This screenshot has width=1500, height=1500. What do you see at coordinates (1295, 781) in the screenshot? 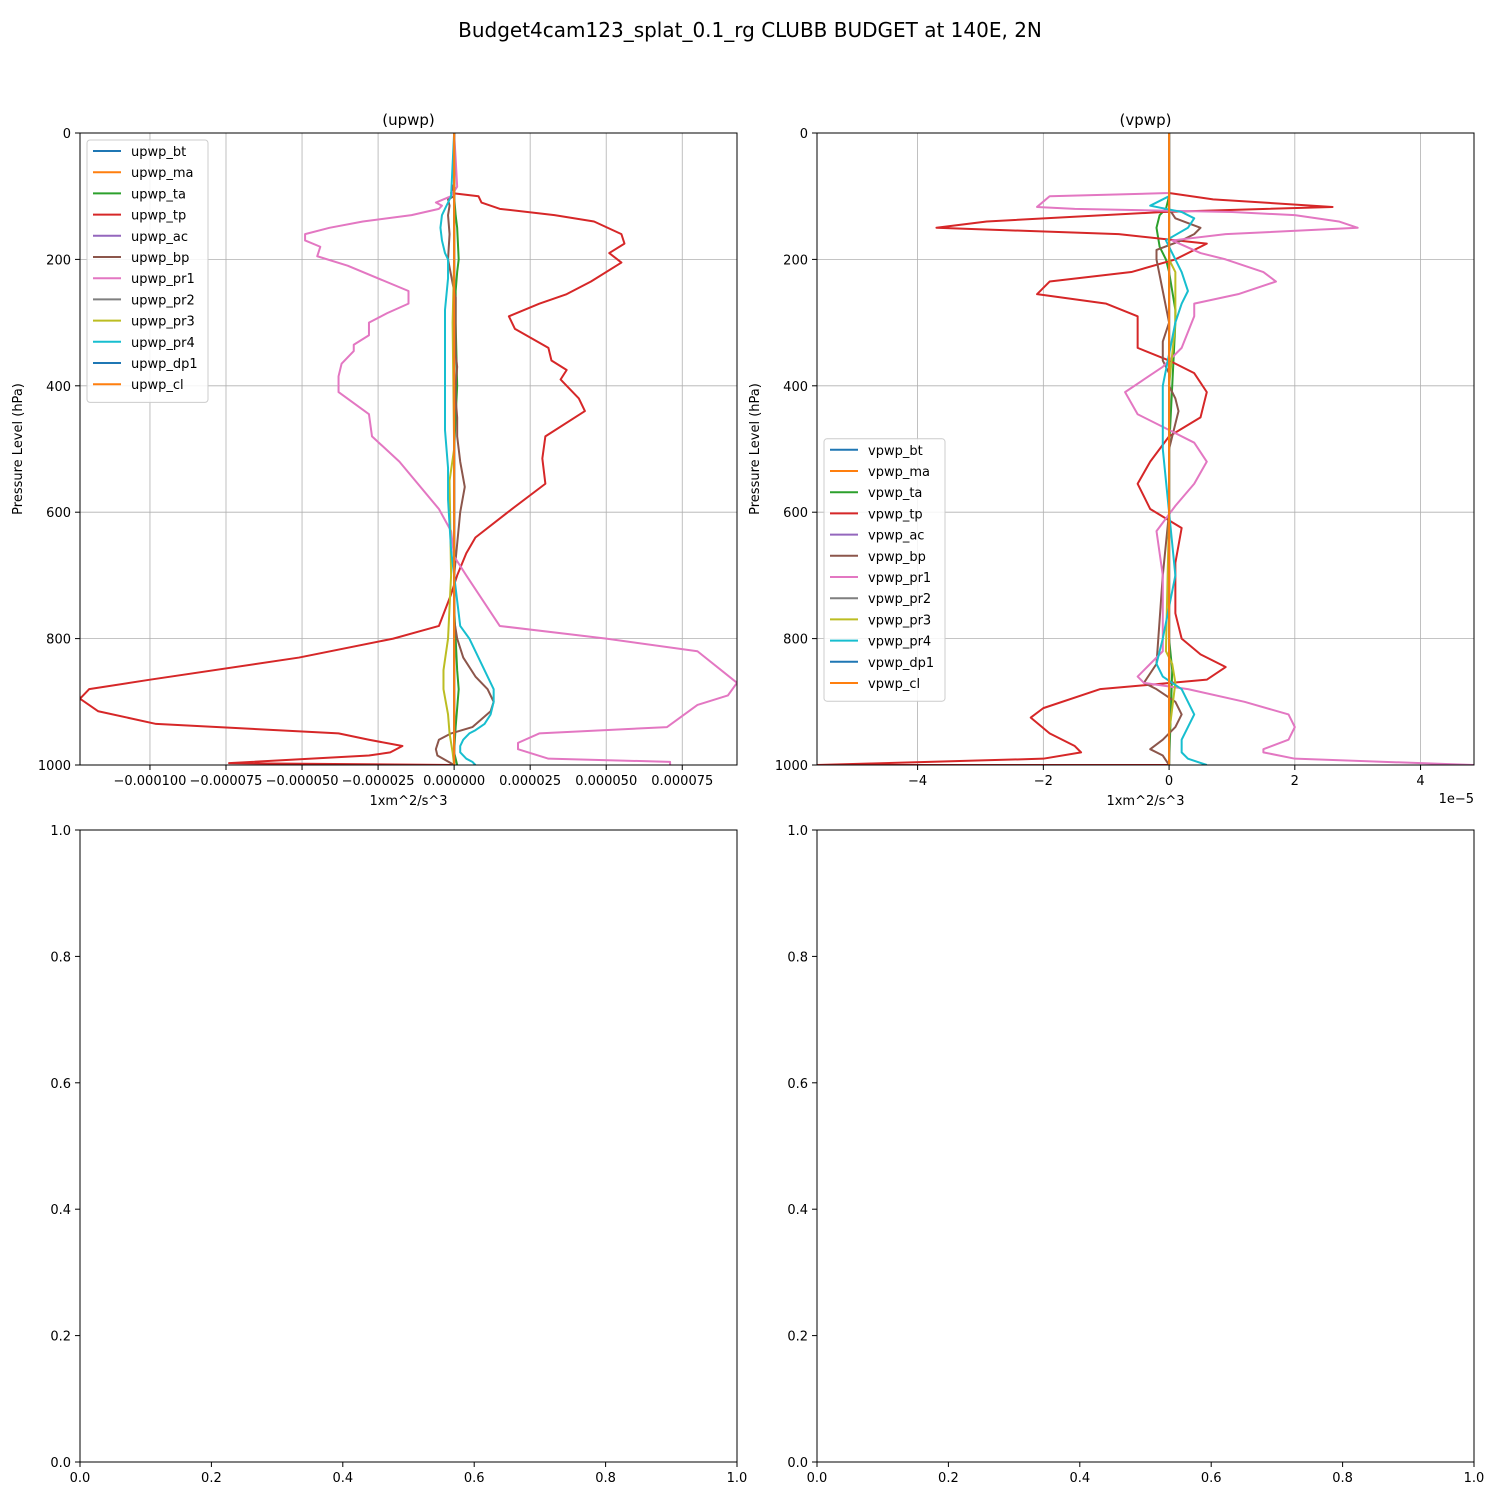
I see `x-tick-label: 2` at bounding box center [1295, 781].